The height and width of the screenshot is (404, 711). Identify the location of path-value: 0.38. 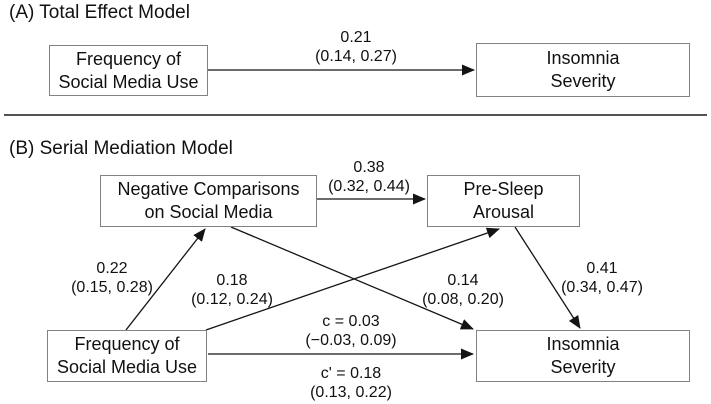
(369, 167).